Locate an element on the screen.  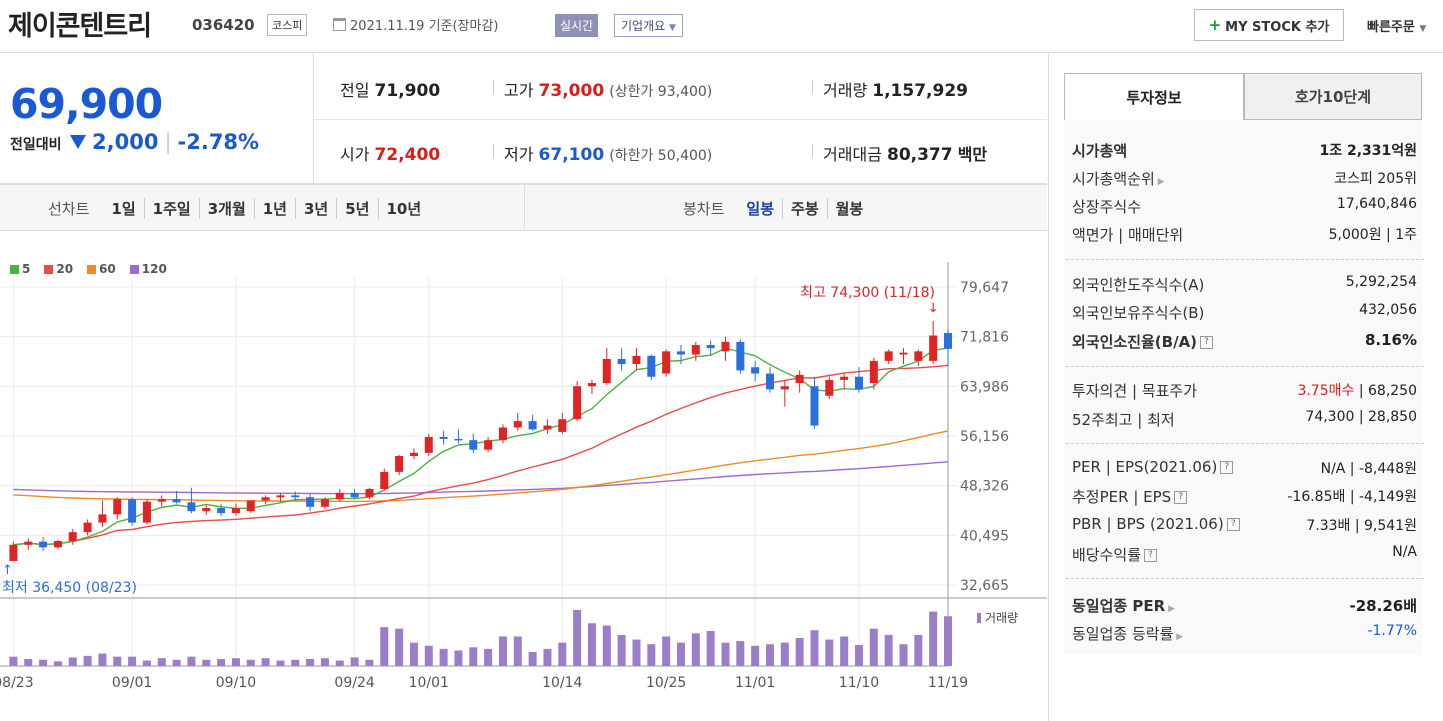
row-foreign-hold: 외국인보유주식수(B) 432,056 is located at coordinates (1244, 312).